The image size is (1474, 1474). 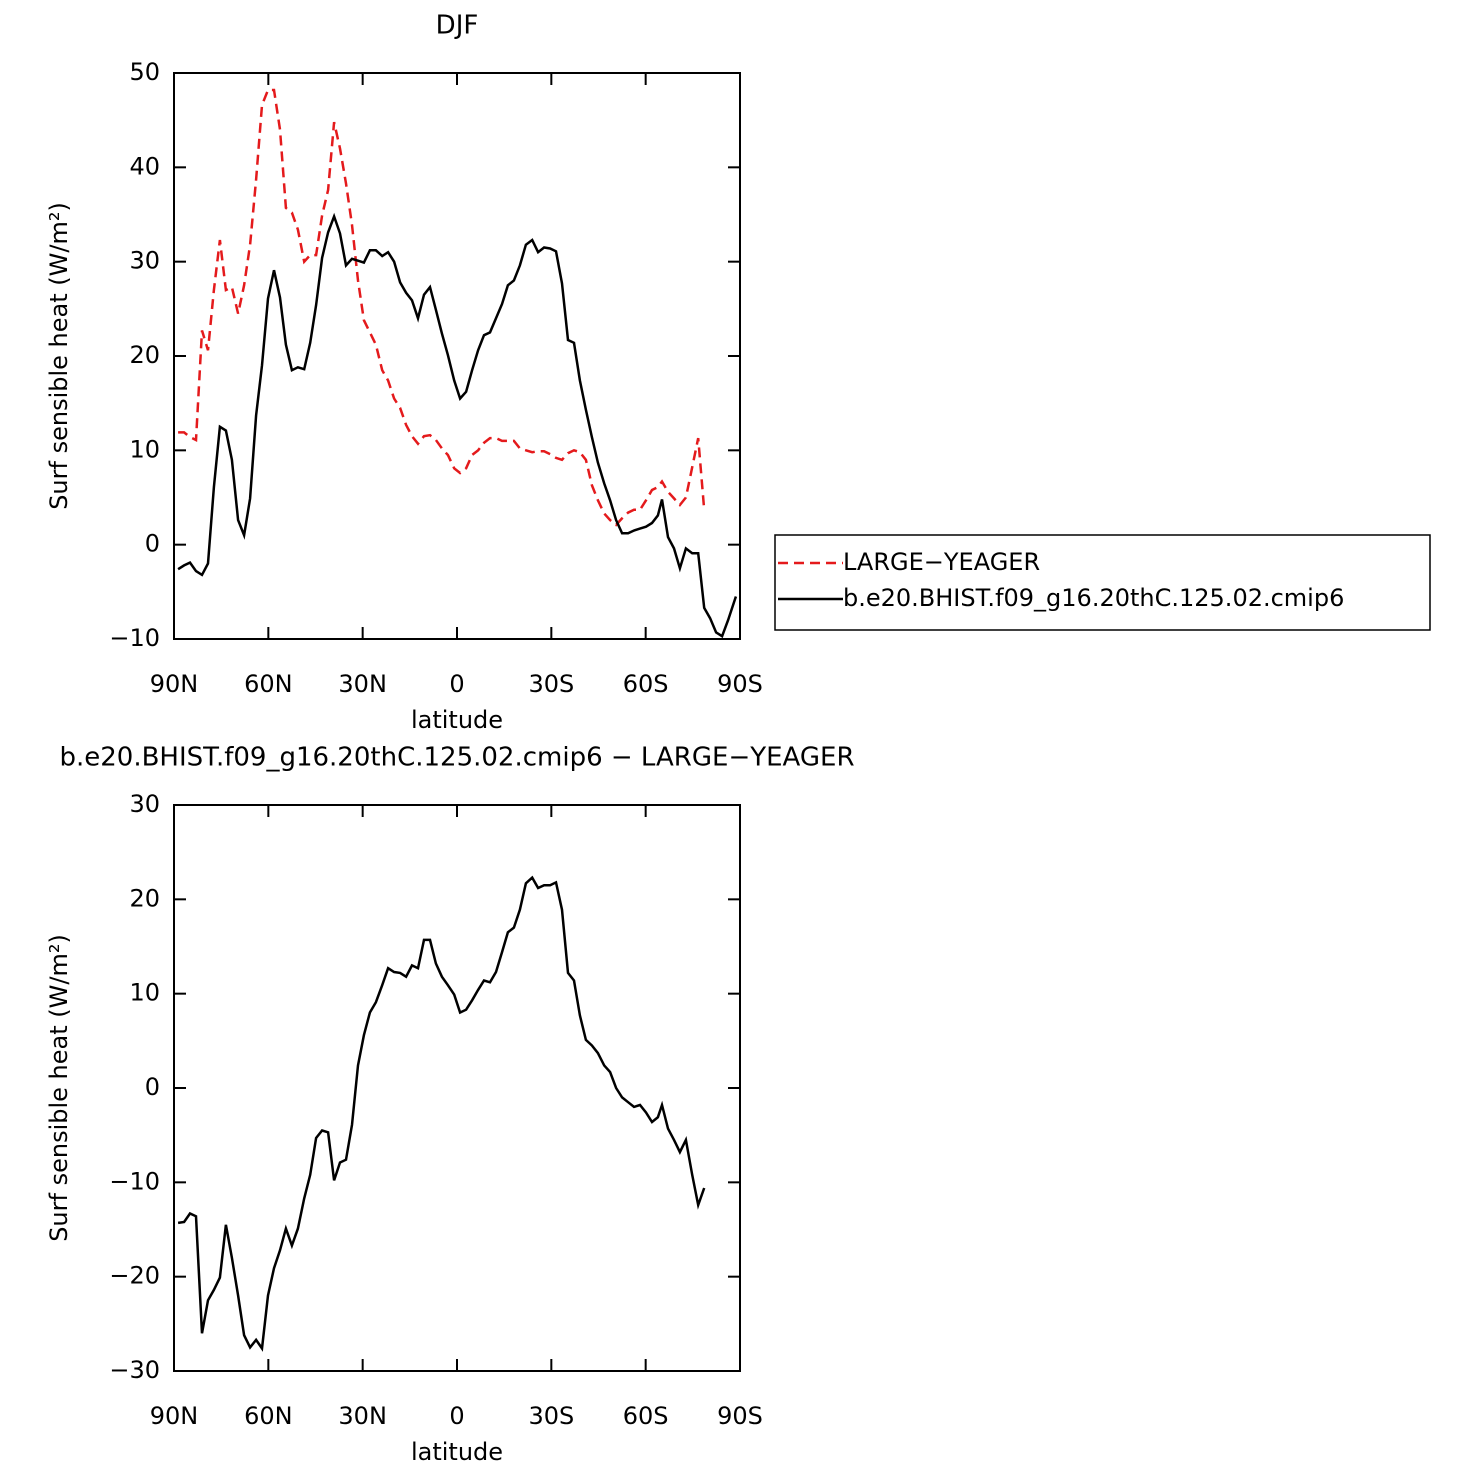 What do you see at coordinates (134, 1370) in the screenshot?
I see `y-tick-label: −30` at bounding box center [134, 1370].